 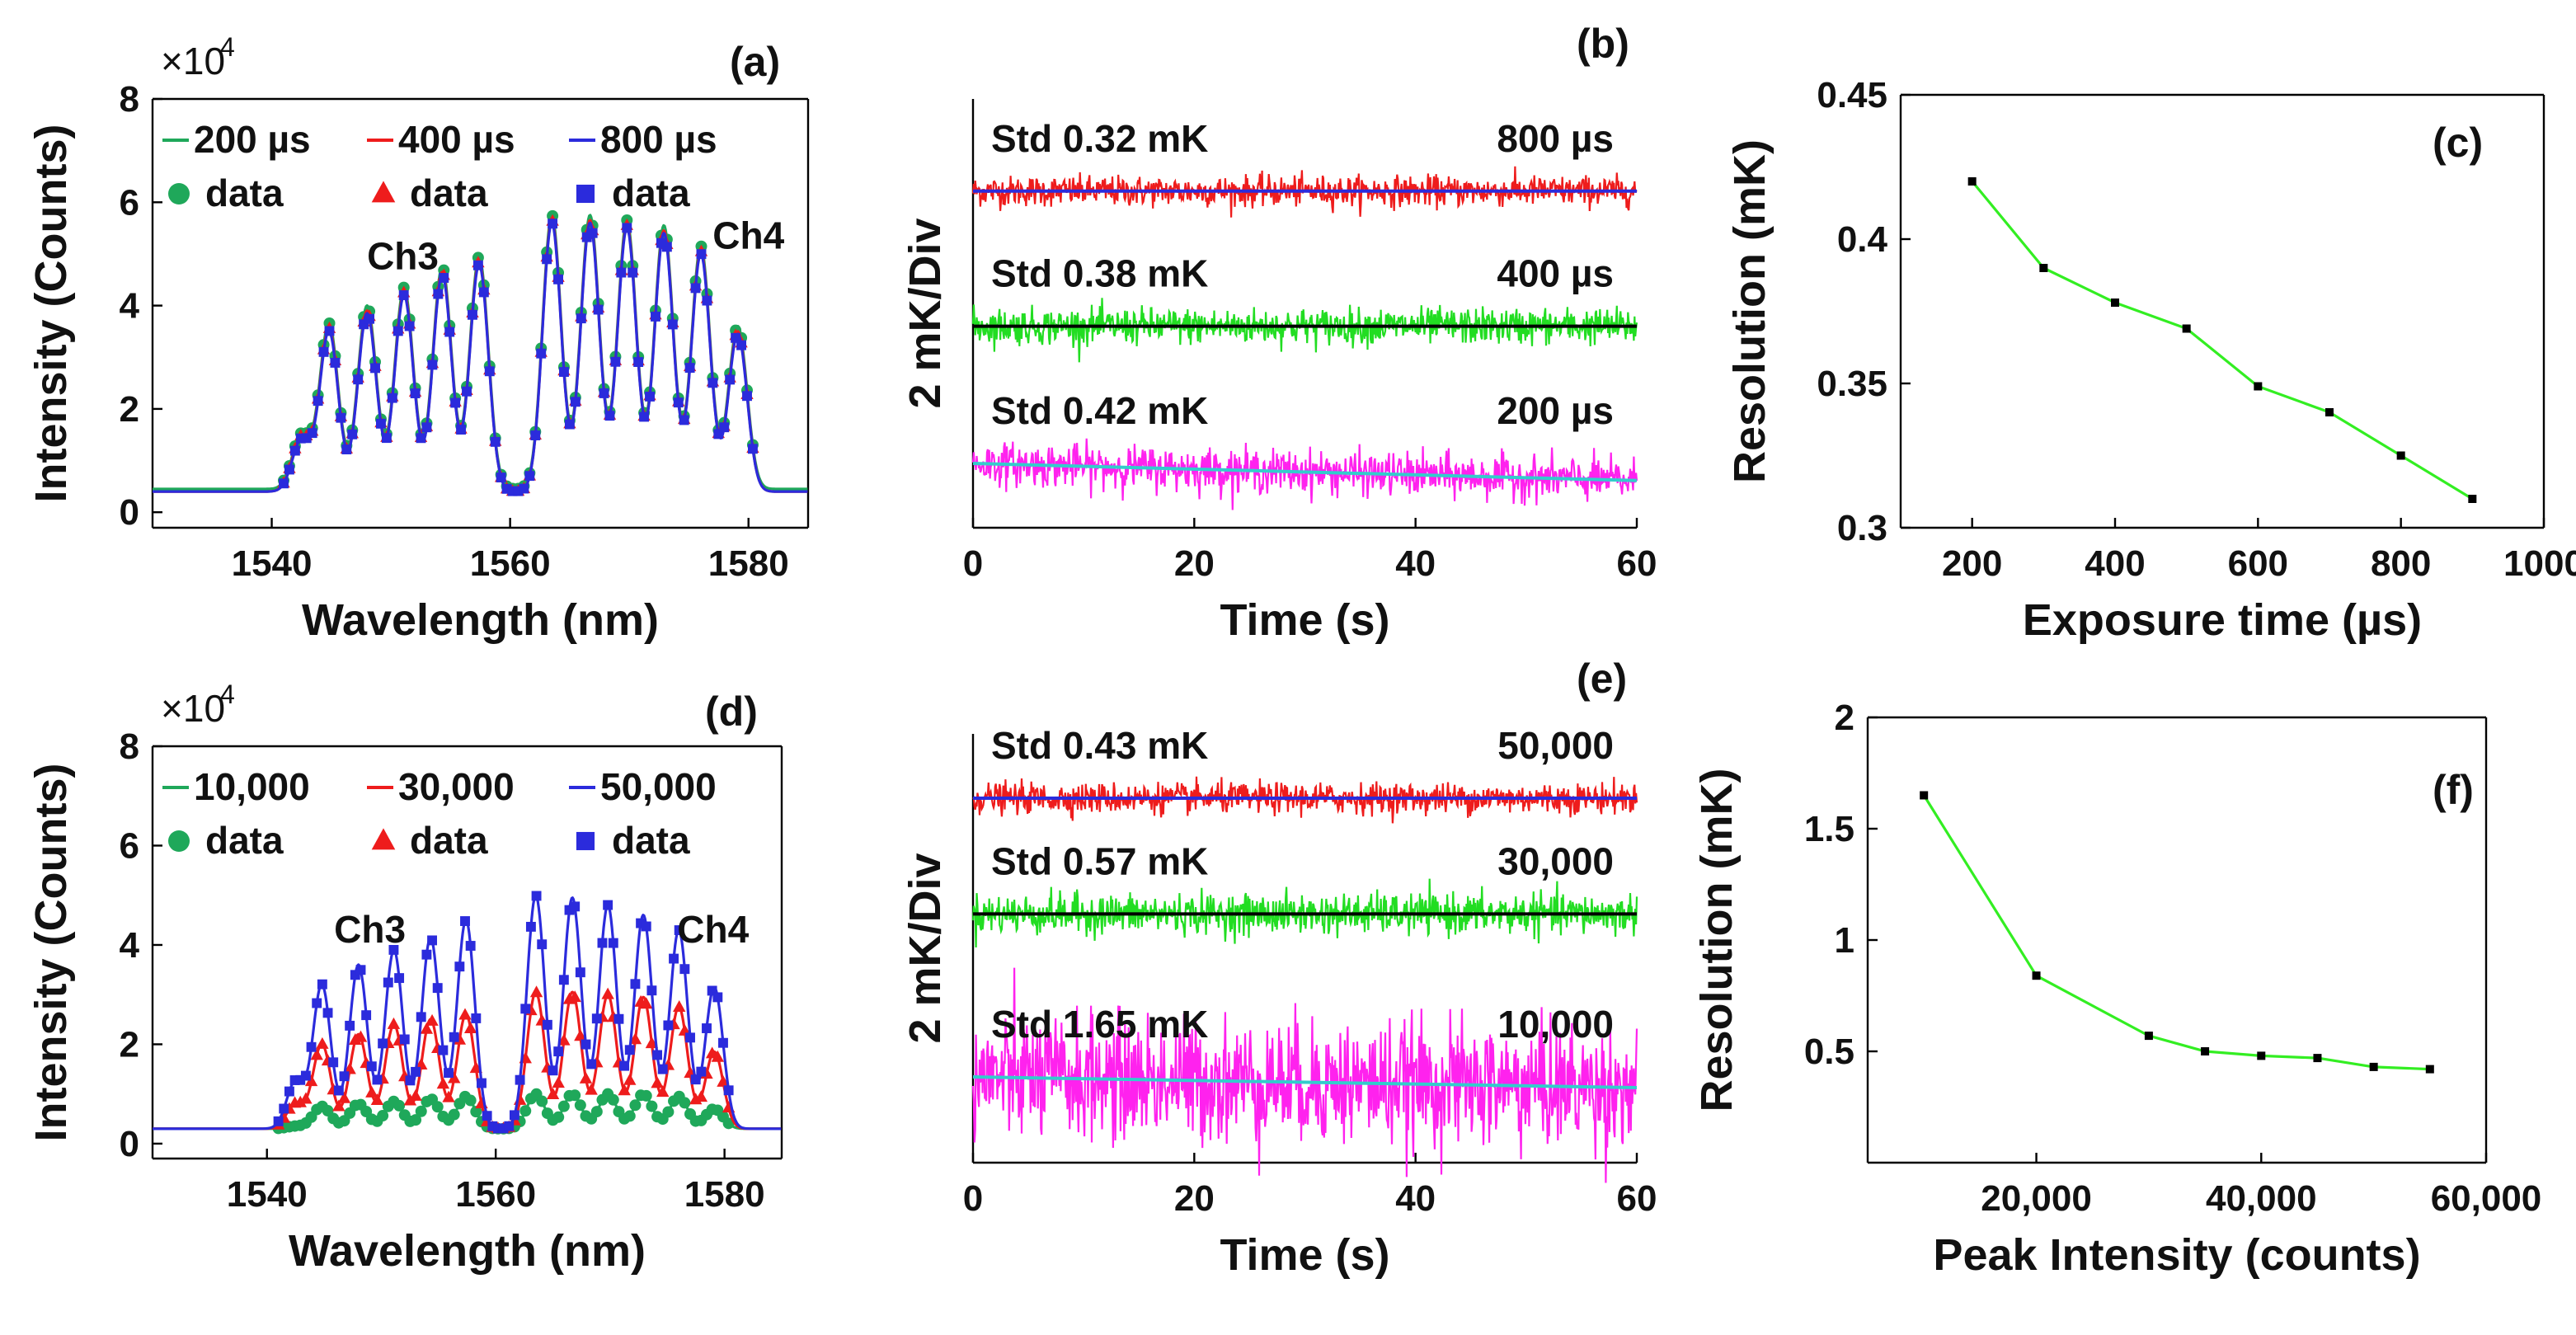 What do you see at coordinates (439, 166) in the screenshot?
I see `legend: 200 µs data 400 µs data 800 µs data` at bounding box center [439, 166].